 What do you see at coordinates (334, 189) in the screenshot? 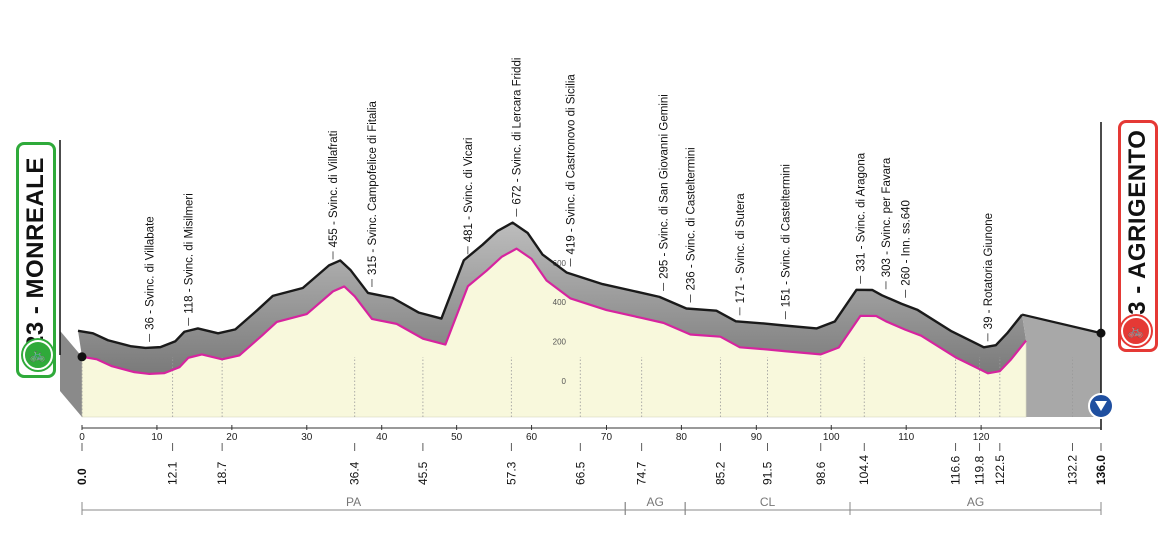
I see `waypoint-label: 455 - Svinc. di Villafrati` at bounding box center [334, 189].